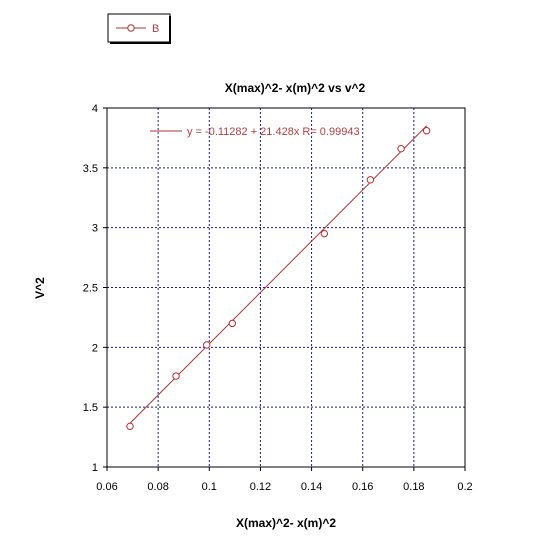 The width and height of the screenshot is (540, 540). Describe the element at coordinates (95, 229) in the screenshot. I see `y-tick-label: 3` at that location.